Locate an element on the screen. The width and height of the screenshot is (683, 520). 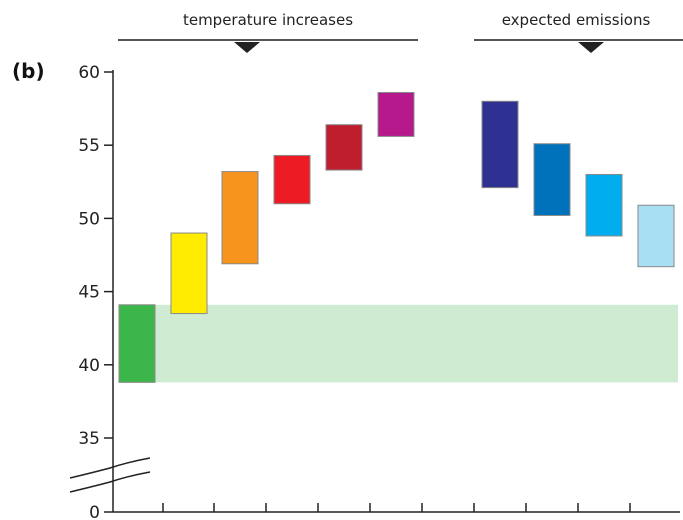
y-tick-label: 60 is located at coordinates (89, 73).